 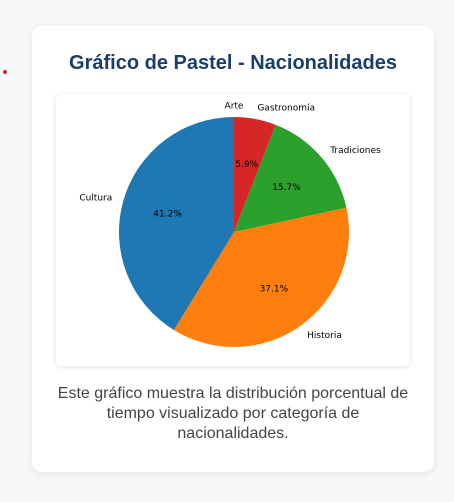 I want to click on accent-dot, so click(x=5, y=72).